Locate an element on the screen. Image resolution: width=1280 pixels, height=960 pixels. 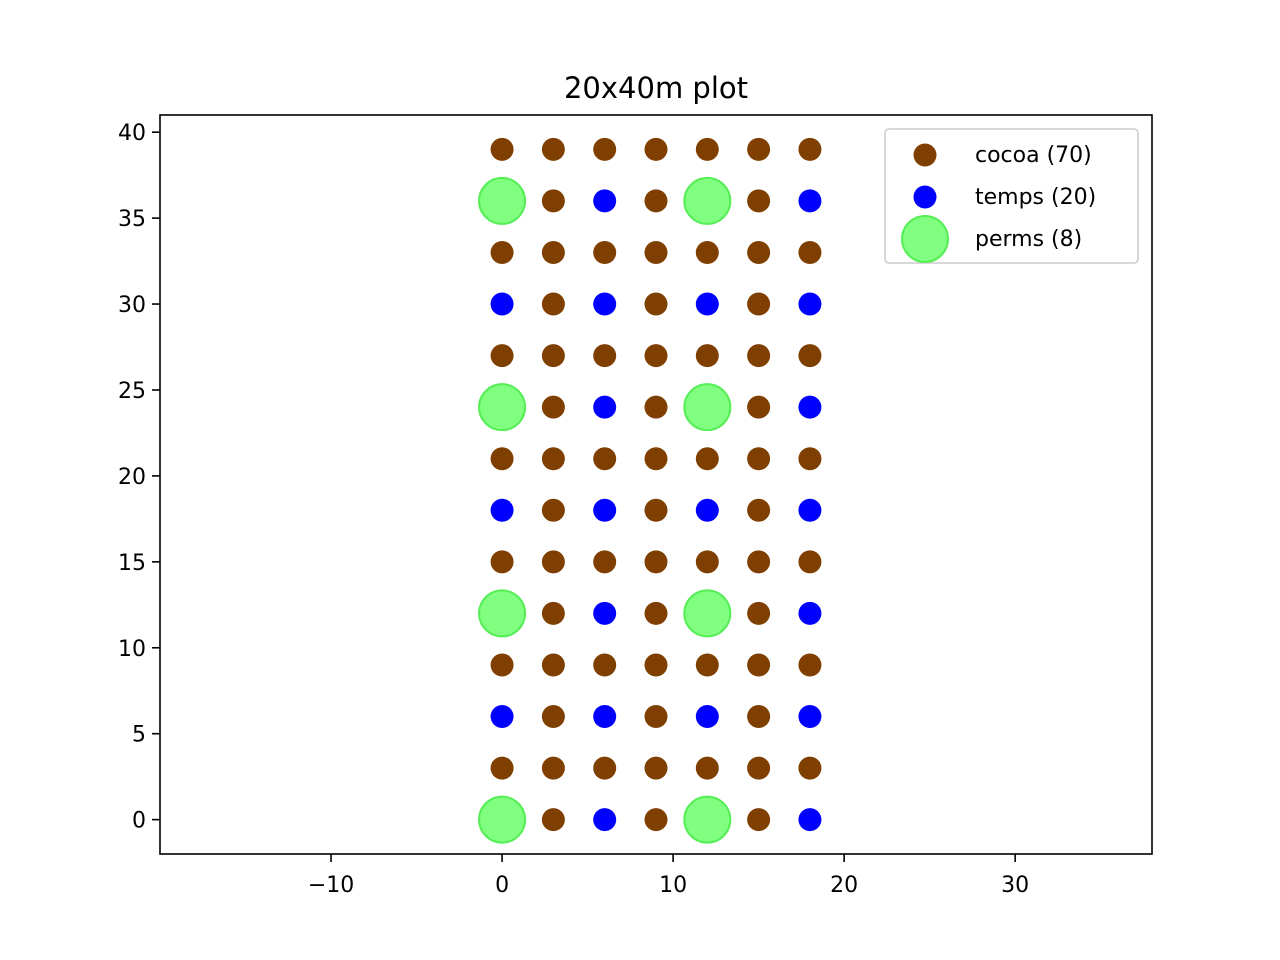
y-tick-label: 35 is located at coordinates (132, 219).